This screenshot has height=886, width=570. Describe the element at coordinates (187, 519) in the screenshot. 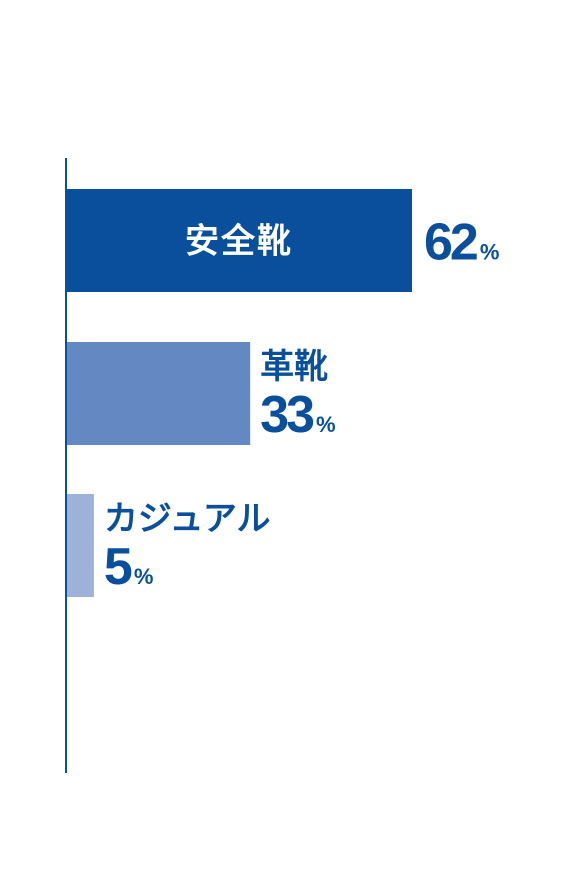

I see `category-label: カジュアル` at that location.